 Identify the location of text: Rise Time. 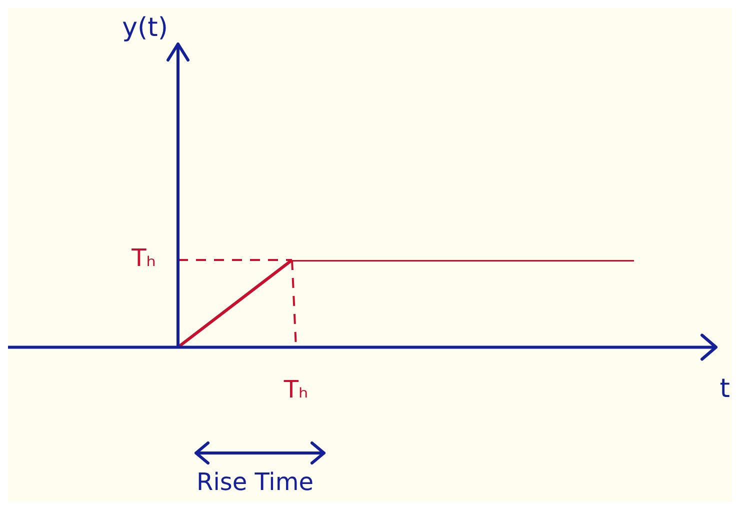
(255, 482).